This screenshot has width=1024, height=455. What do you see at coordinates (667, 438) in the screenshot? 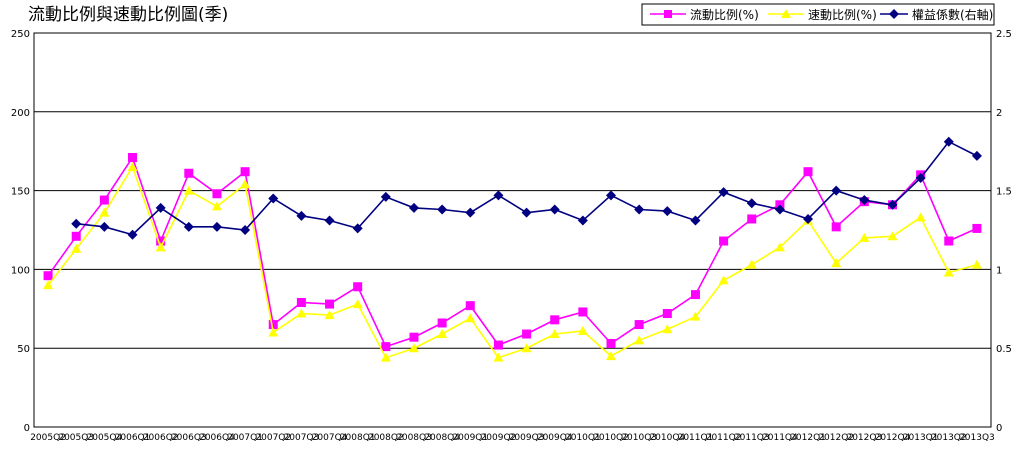
I see `x-tick-label: 2010Q4` at bounding box center [667, 438].